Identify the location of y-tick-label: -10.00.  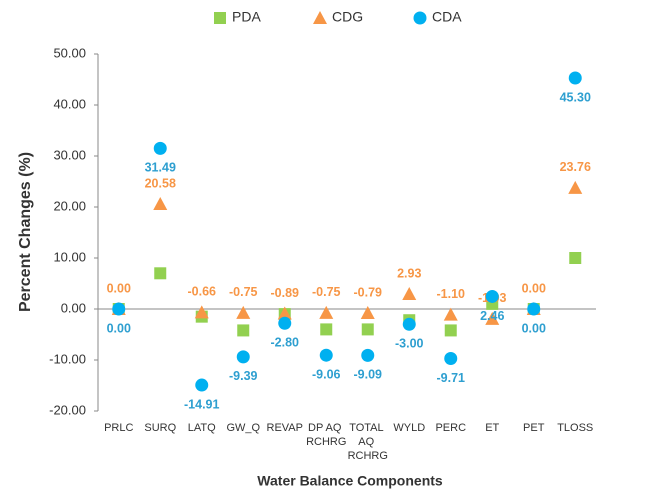
(67, 358).